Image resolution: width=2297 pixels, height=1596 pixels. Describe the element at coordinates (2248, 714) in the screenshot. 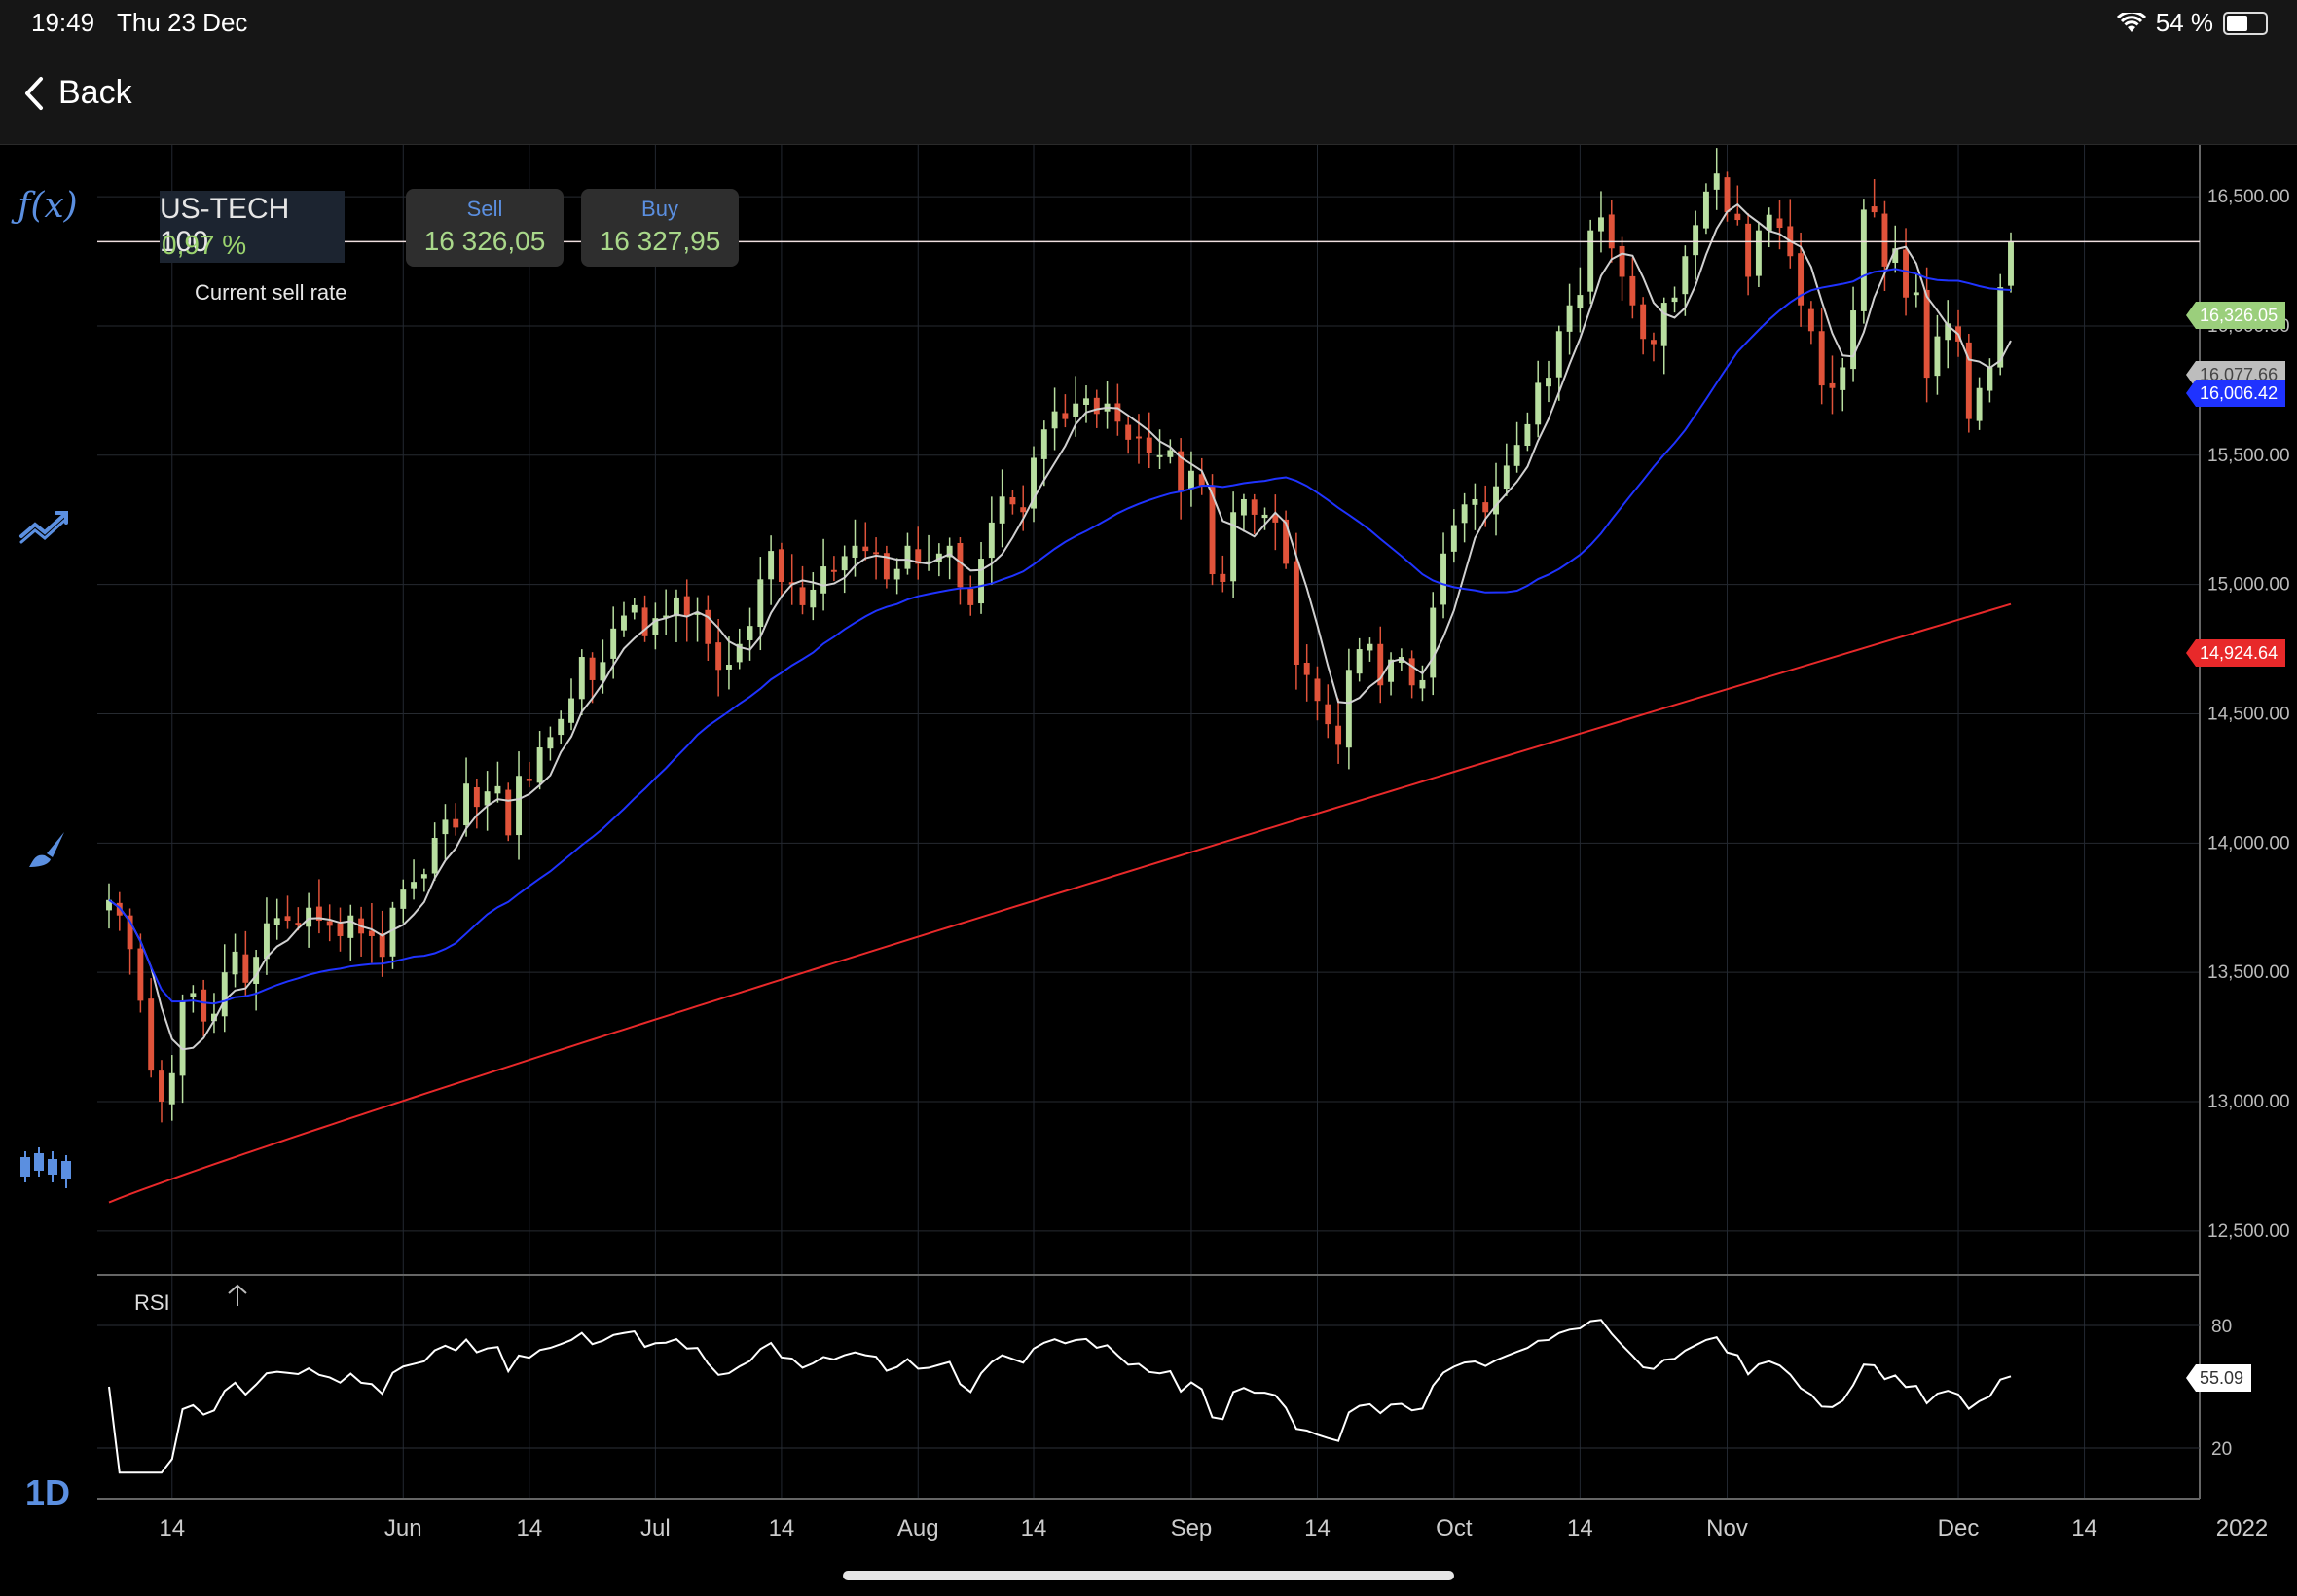

I see `y-tick-label: 14,500.00` at that location.